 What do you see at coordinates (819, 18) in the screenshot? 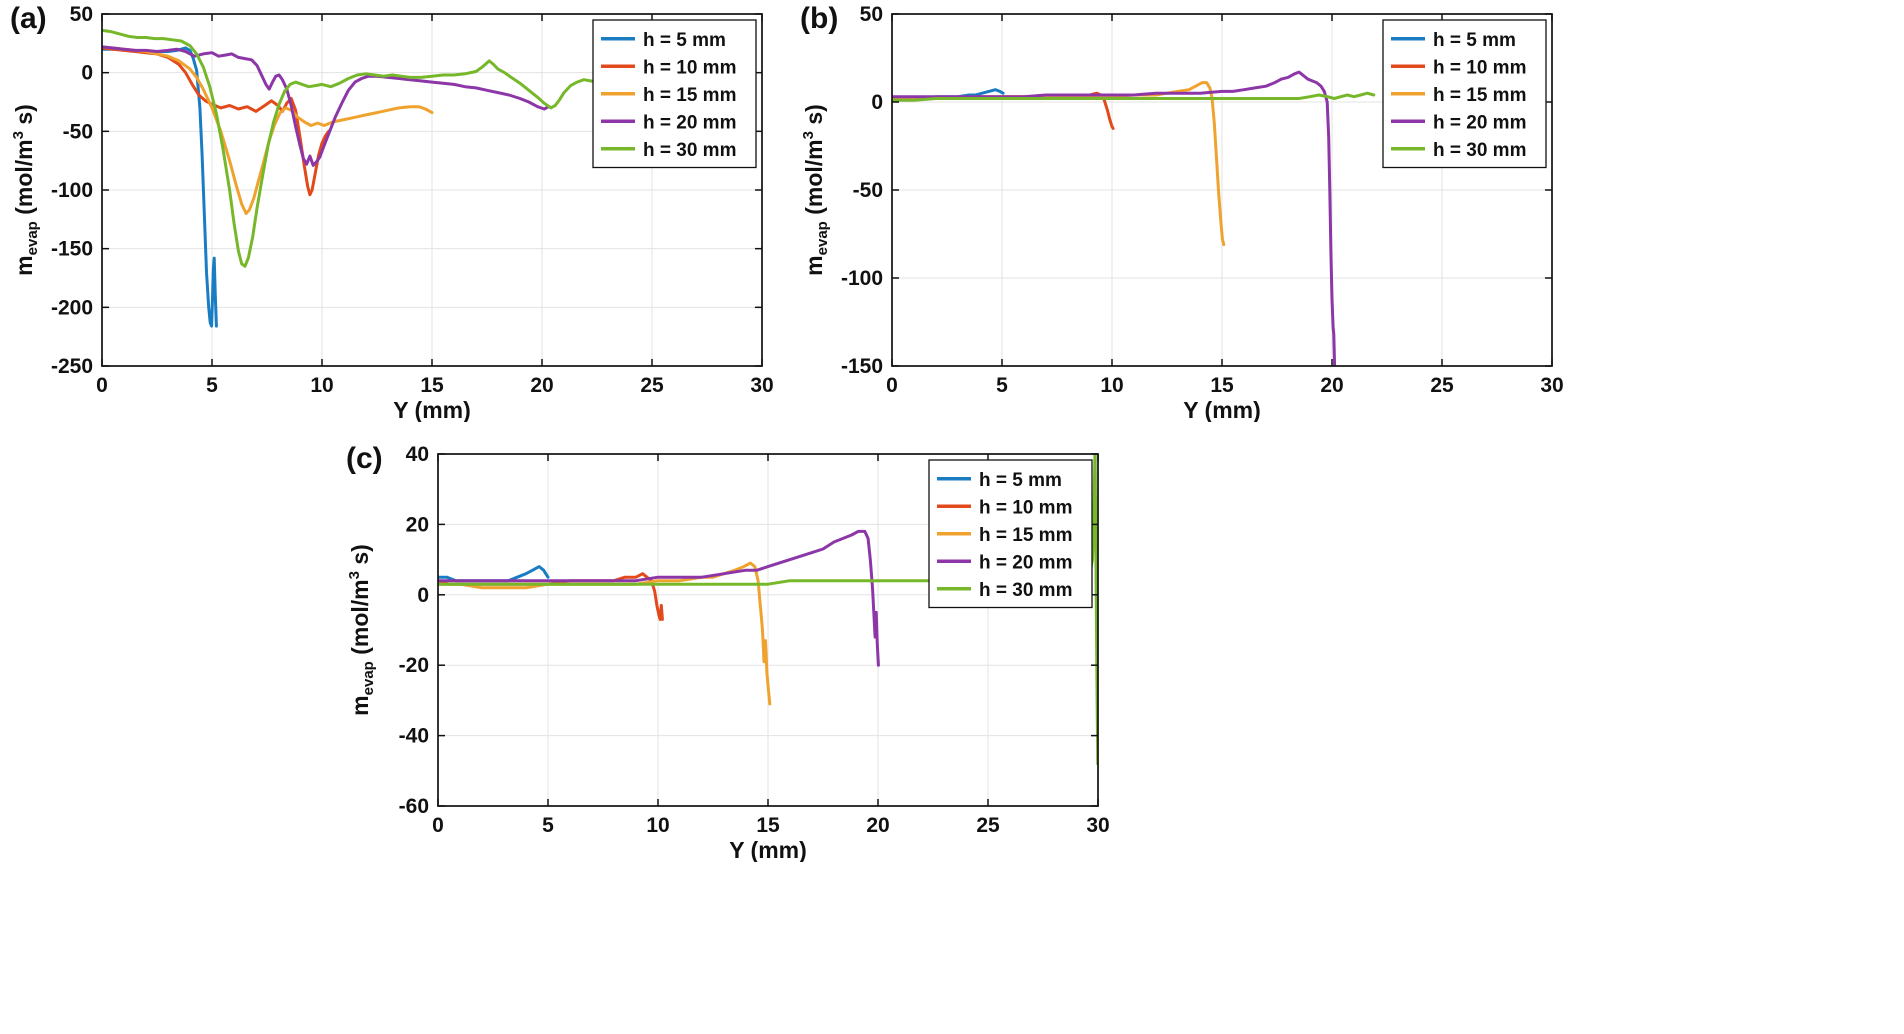
I see `panel-label-b: (b)` at bounding box center [819, 18].